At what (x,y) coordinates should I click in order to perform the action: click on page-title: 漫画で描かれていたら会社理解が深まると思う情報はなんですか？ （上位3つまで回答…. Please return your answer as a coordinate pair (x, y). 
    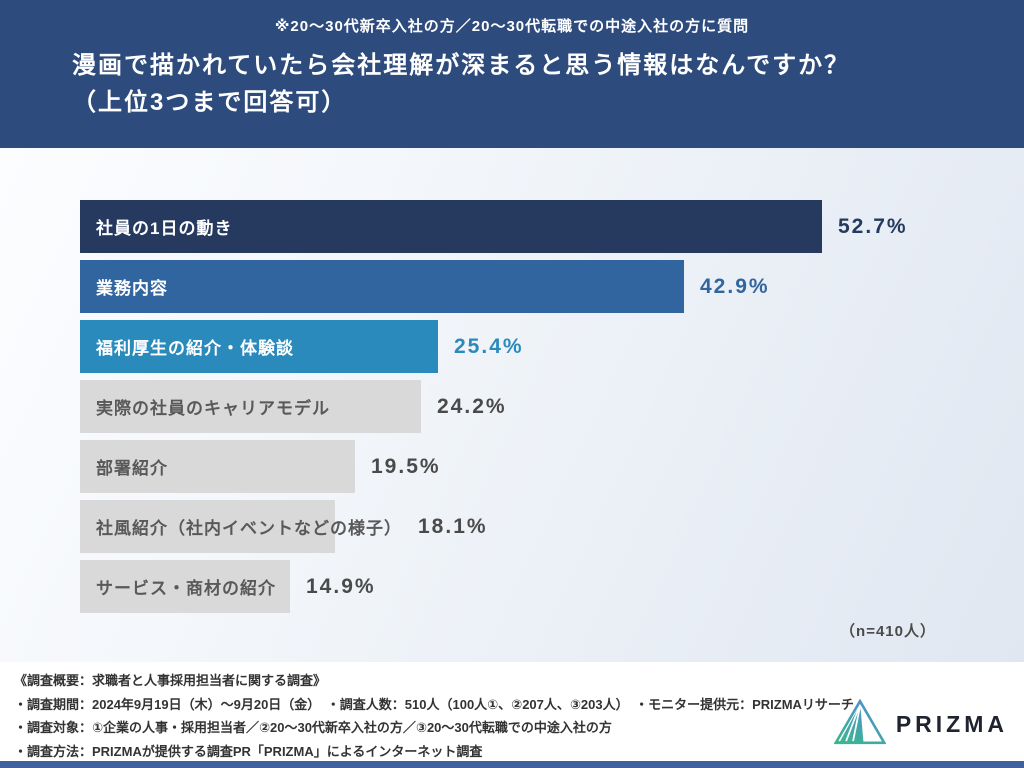
    Looking at the image, I should click on (528, 84).